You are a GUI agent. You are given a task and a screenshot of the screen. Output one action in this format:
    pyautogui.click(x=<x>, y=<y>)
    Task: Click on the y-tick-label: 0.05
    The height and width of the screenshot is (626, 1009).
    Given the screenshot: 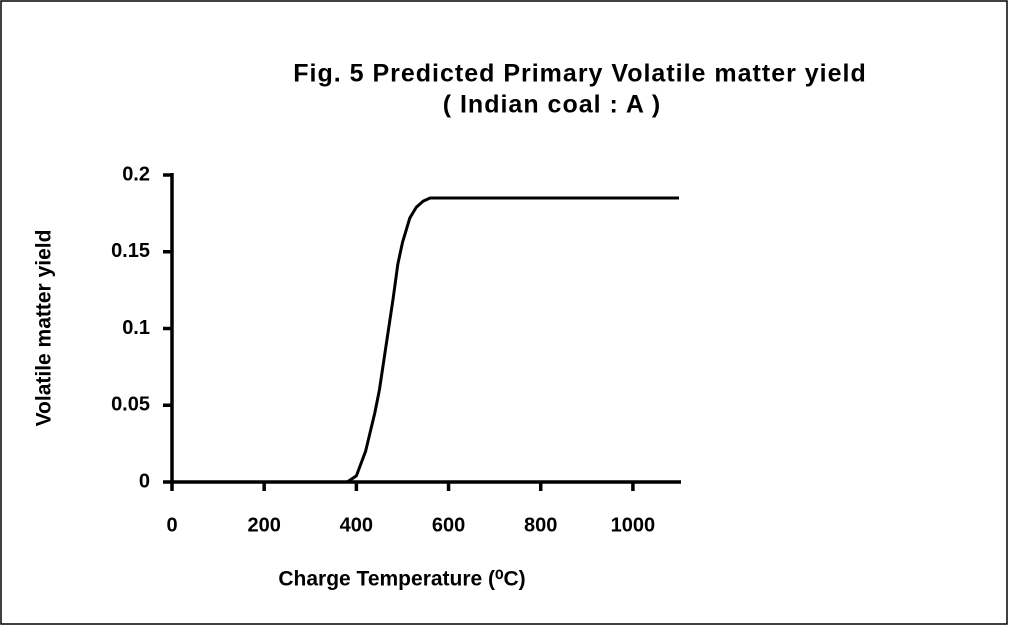 What is the action you would take?
    pyautogui.click(x=130, y=405)
    